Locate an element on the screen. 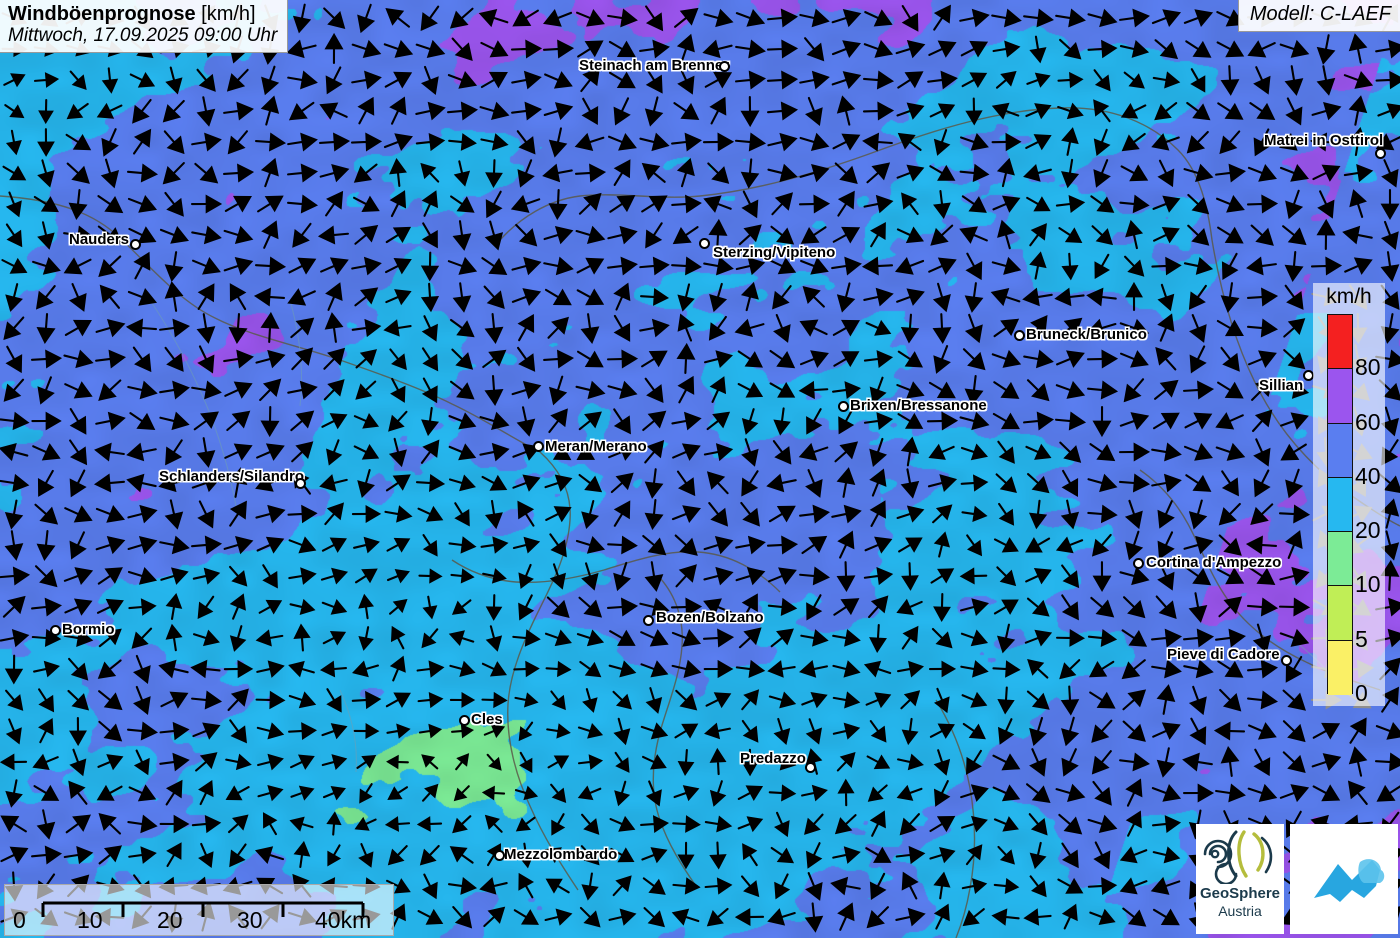 The image size is (1400, 938). blue-chevron-cloud-icon is located at coordinates (1349, 880).